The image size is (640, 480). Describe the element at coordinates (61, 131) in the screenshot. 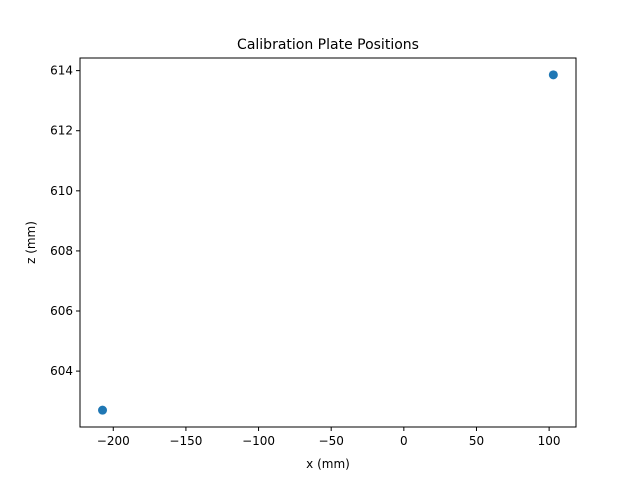

I see `y-tick-label: 612` at that location.